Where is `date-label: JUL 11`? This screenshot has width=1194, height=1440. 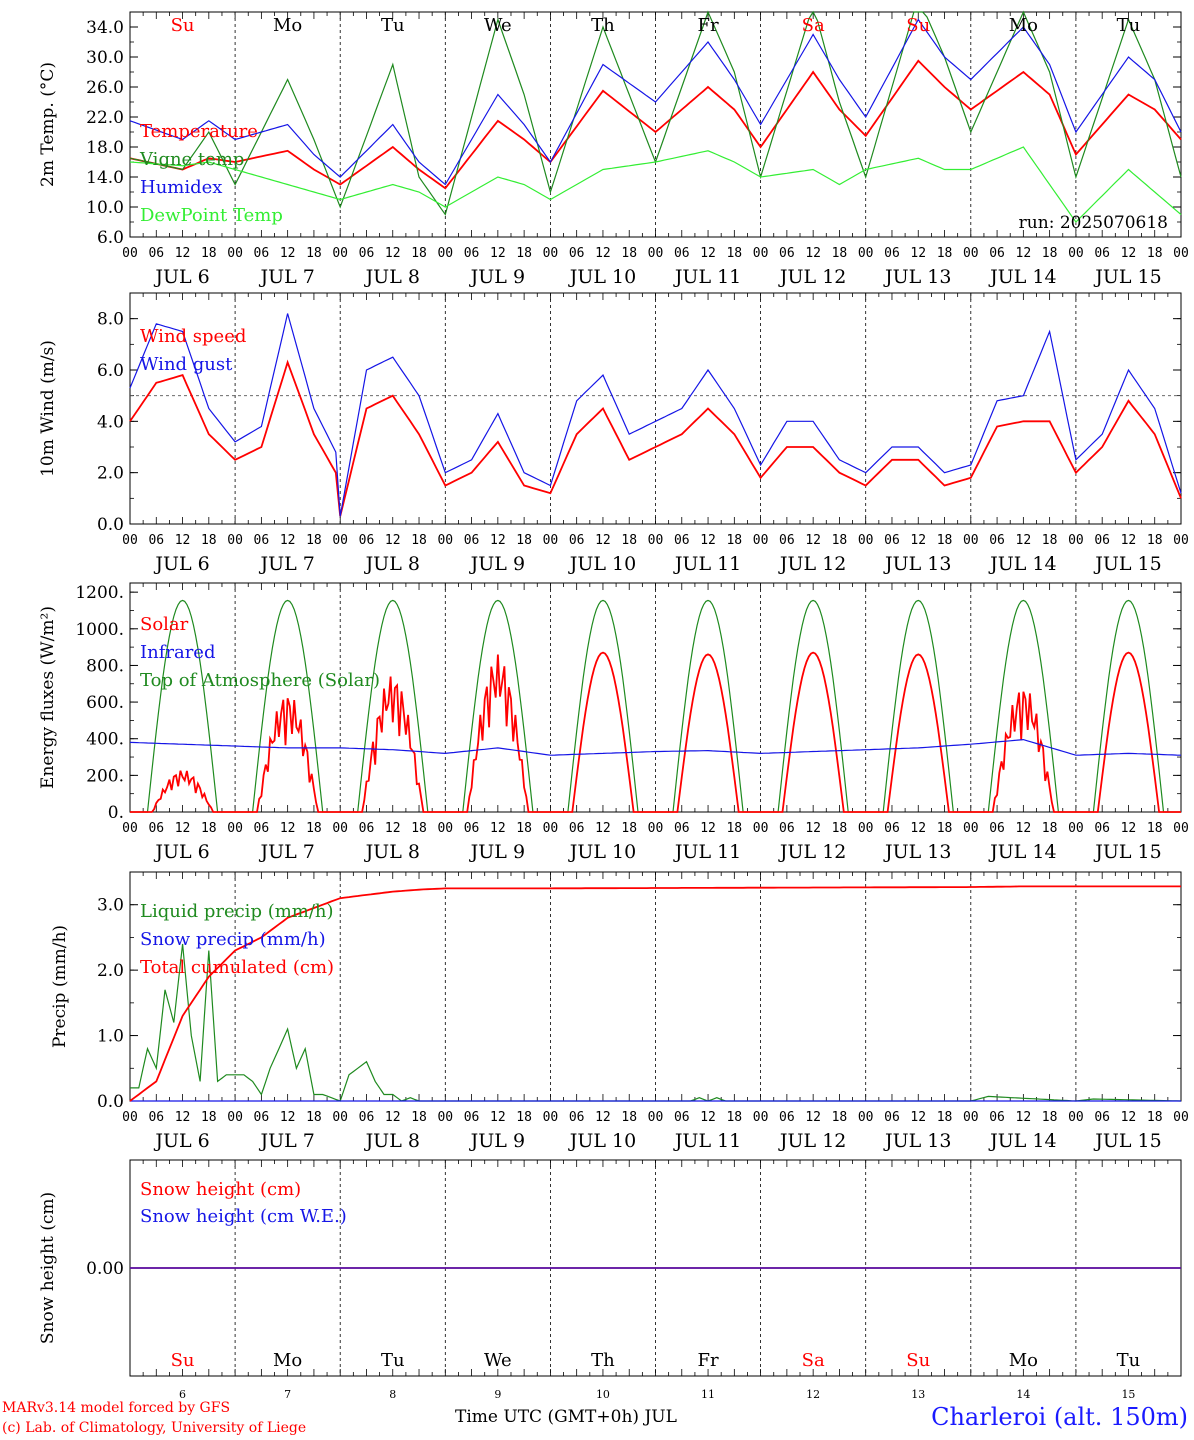 date-label: JUL 11 is located at coordinates (707, 277).